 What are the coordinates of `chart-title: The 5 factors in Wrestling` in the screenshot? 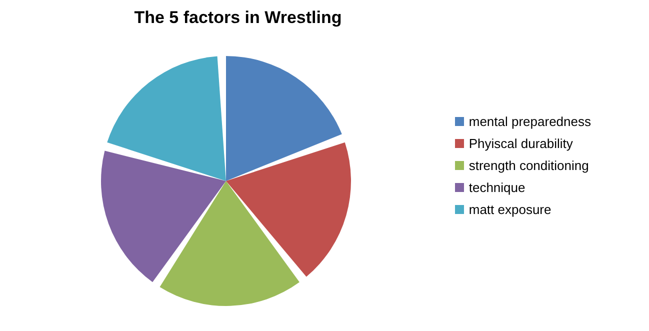 It's located at (238, 18).